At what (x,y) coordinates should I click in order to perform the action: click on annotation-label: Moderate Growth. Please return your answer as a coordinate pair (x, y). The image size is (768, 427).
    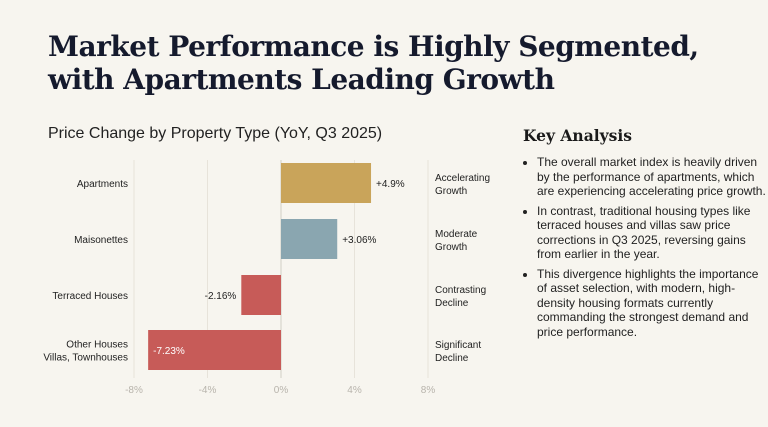
    Looking at the image, I should click on (456, 241).